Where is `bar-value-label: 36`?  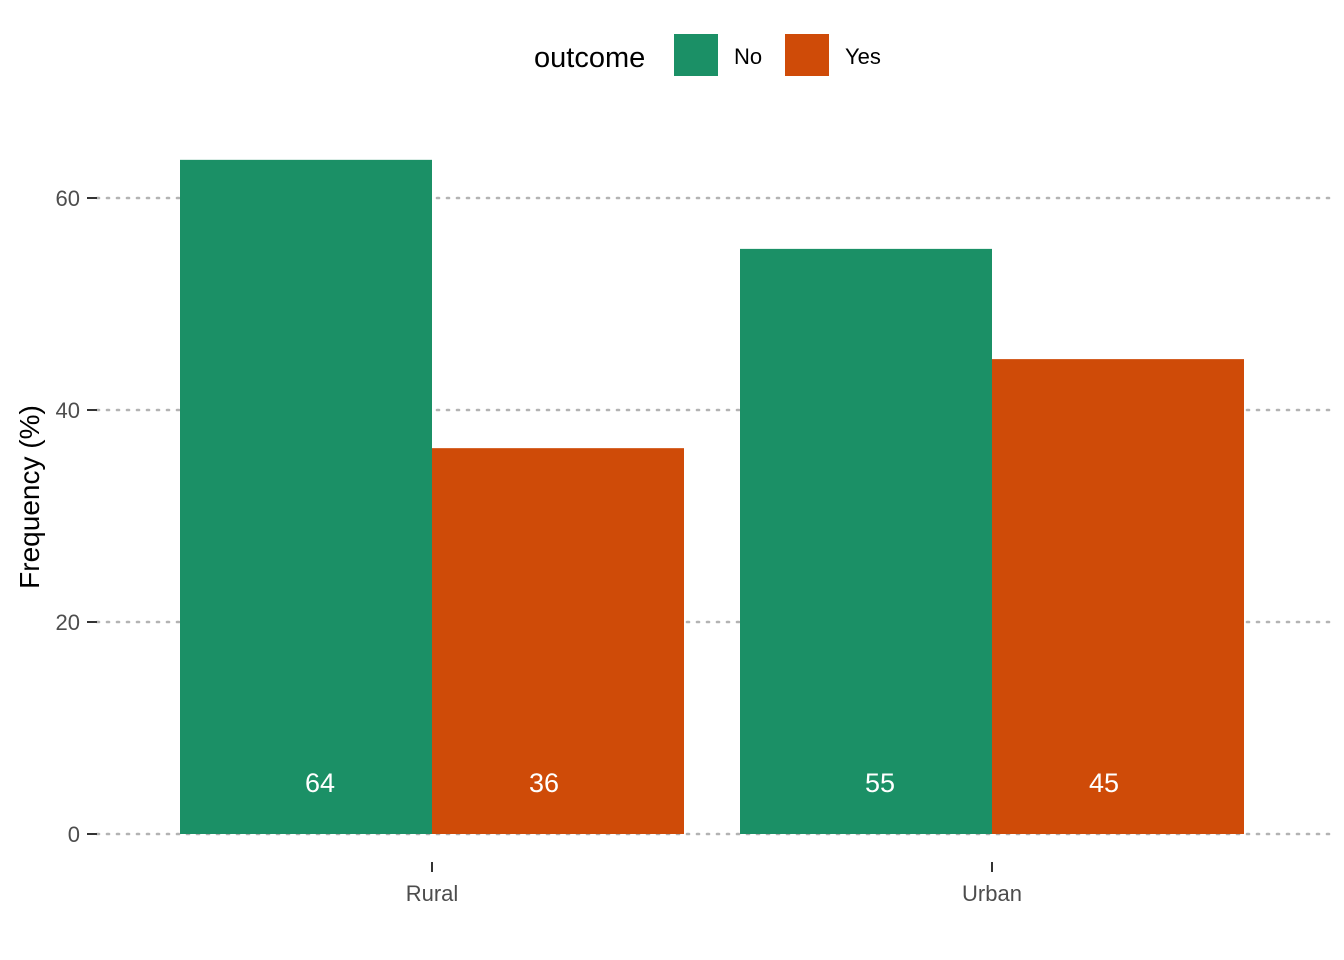 bar-value-label: 36 is located at coordinates (544, 783).